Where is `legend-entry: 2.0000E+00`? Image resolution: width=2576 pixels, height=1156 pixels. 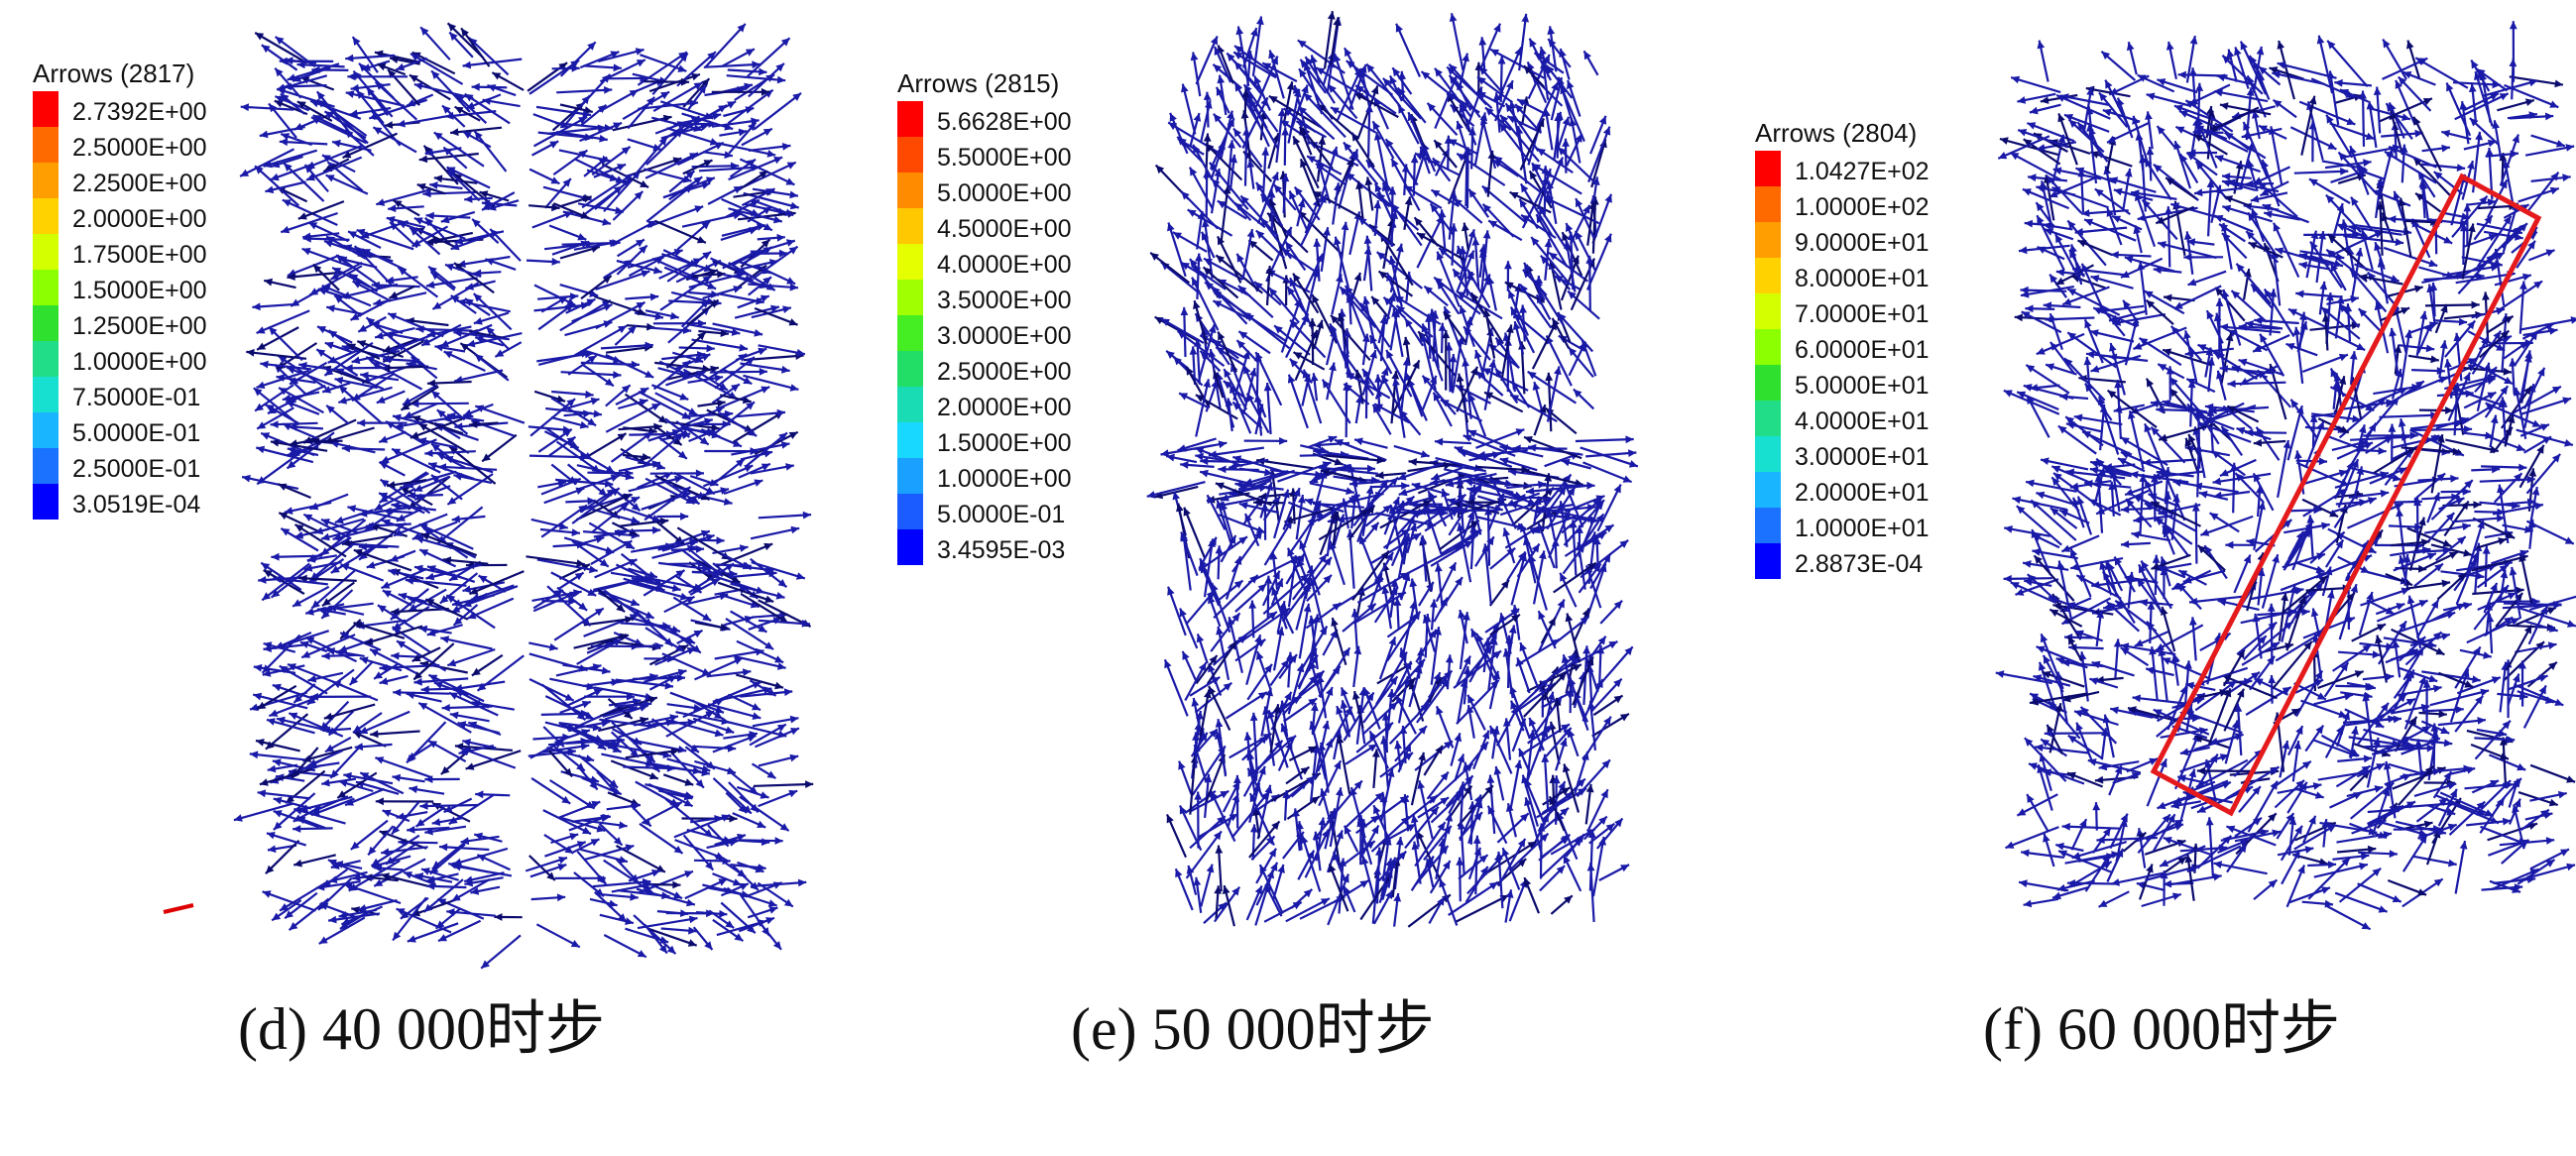
legend-entry: 2.0000E+00 is located at coordinates (985, 404).